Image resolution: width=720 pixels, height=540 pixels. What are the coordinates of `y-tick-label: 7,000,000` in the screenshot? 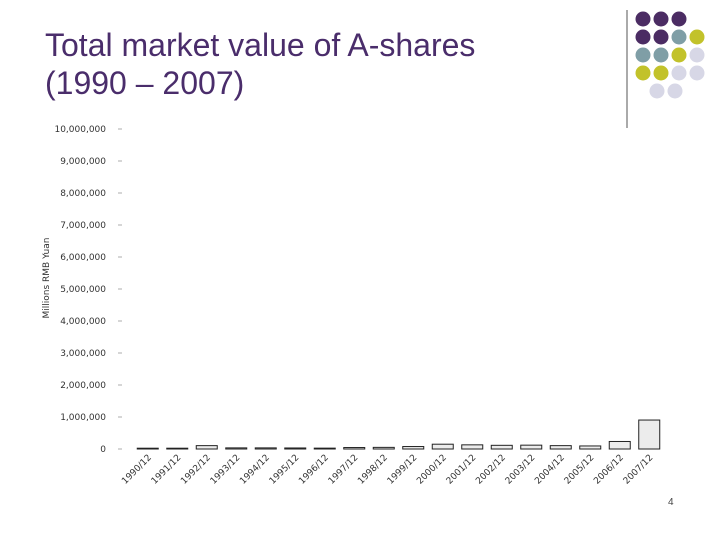 It's located at (83, 226).